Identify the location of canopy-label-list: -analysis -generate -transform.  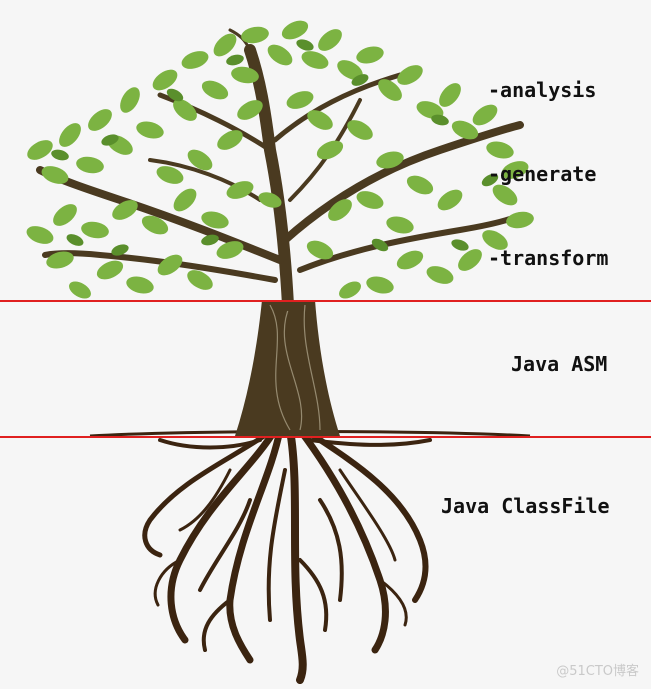
(548, 160).